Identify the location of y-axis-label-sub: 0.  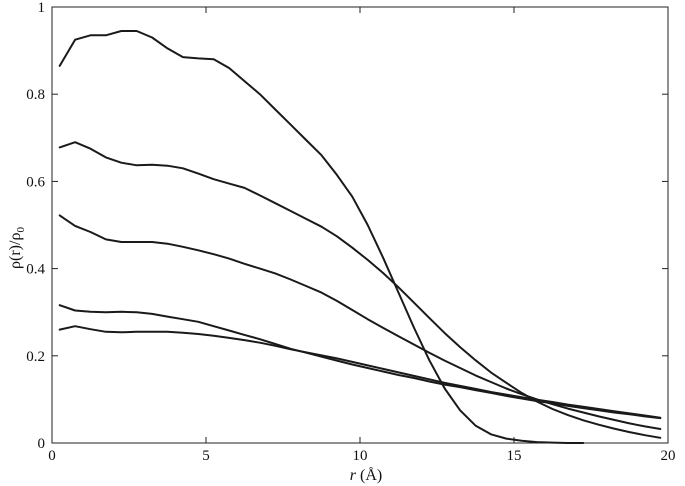
(21, 230).